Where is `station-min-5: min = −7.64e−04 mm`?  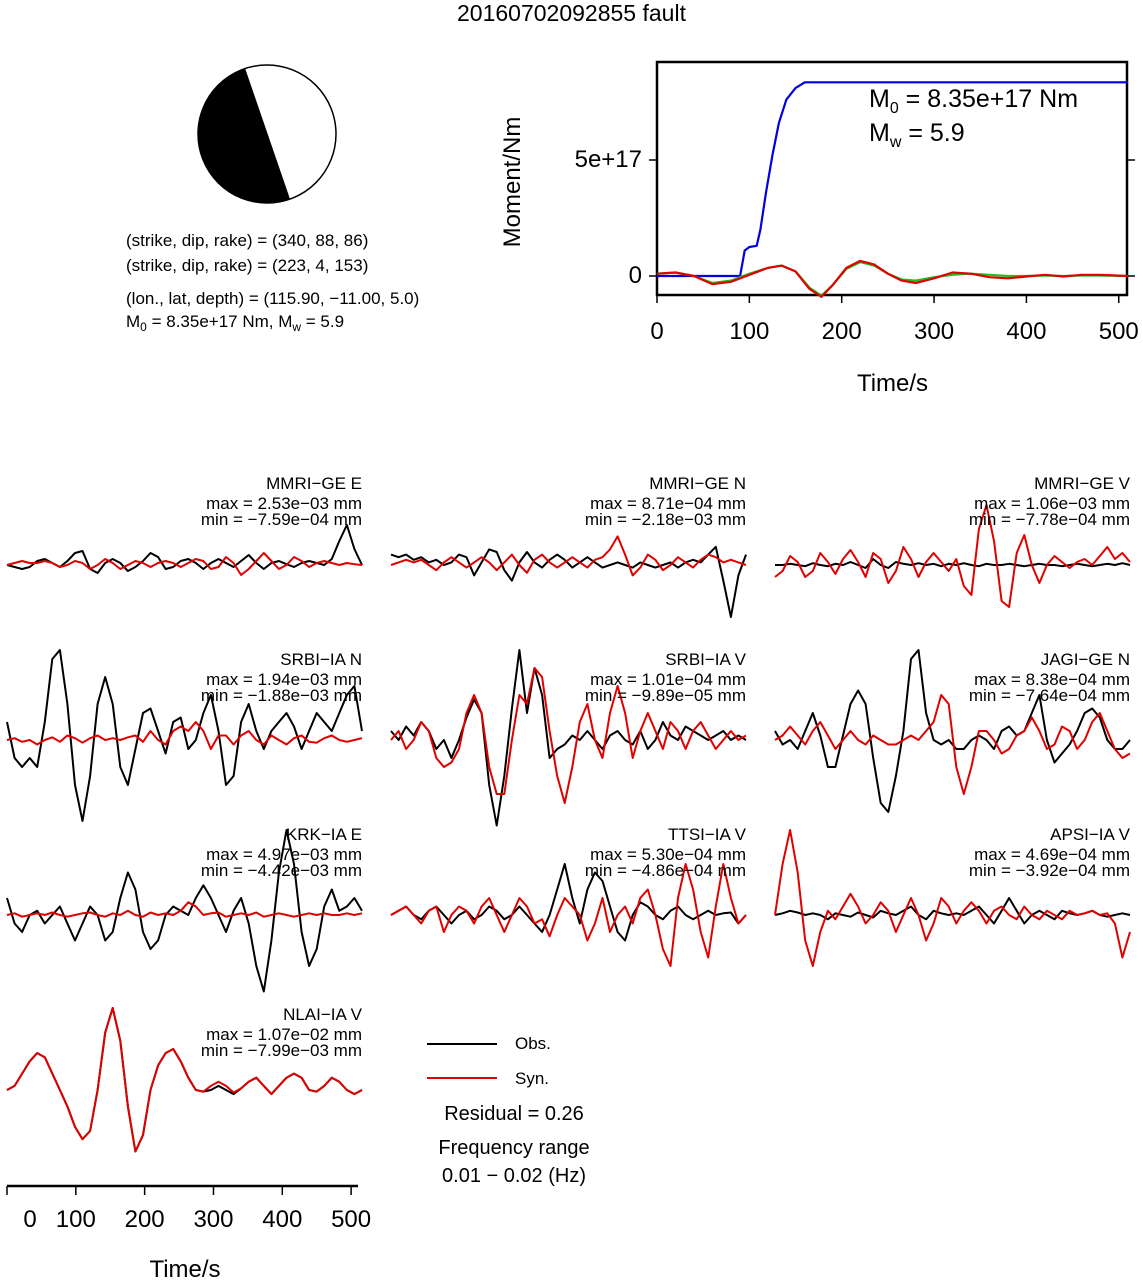 station-min-5: min = −7.64e−04 mm is located at coordinates (1049, 695).